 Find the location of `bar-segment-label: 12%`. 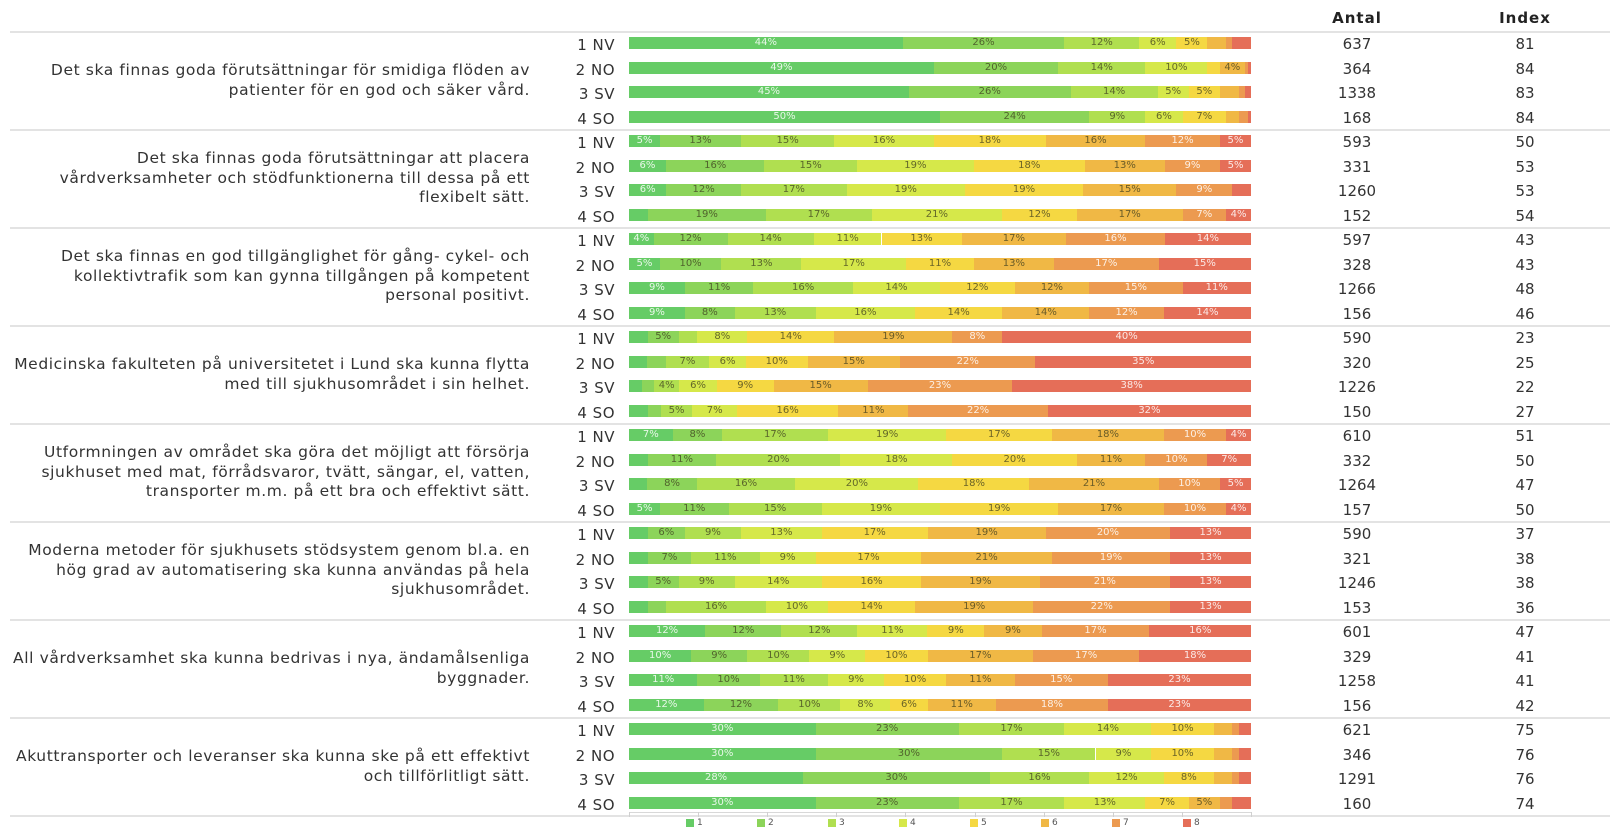

bar-segment-label: 12% is located at coordinates (819, 631).